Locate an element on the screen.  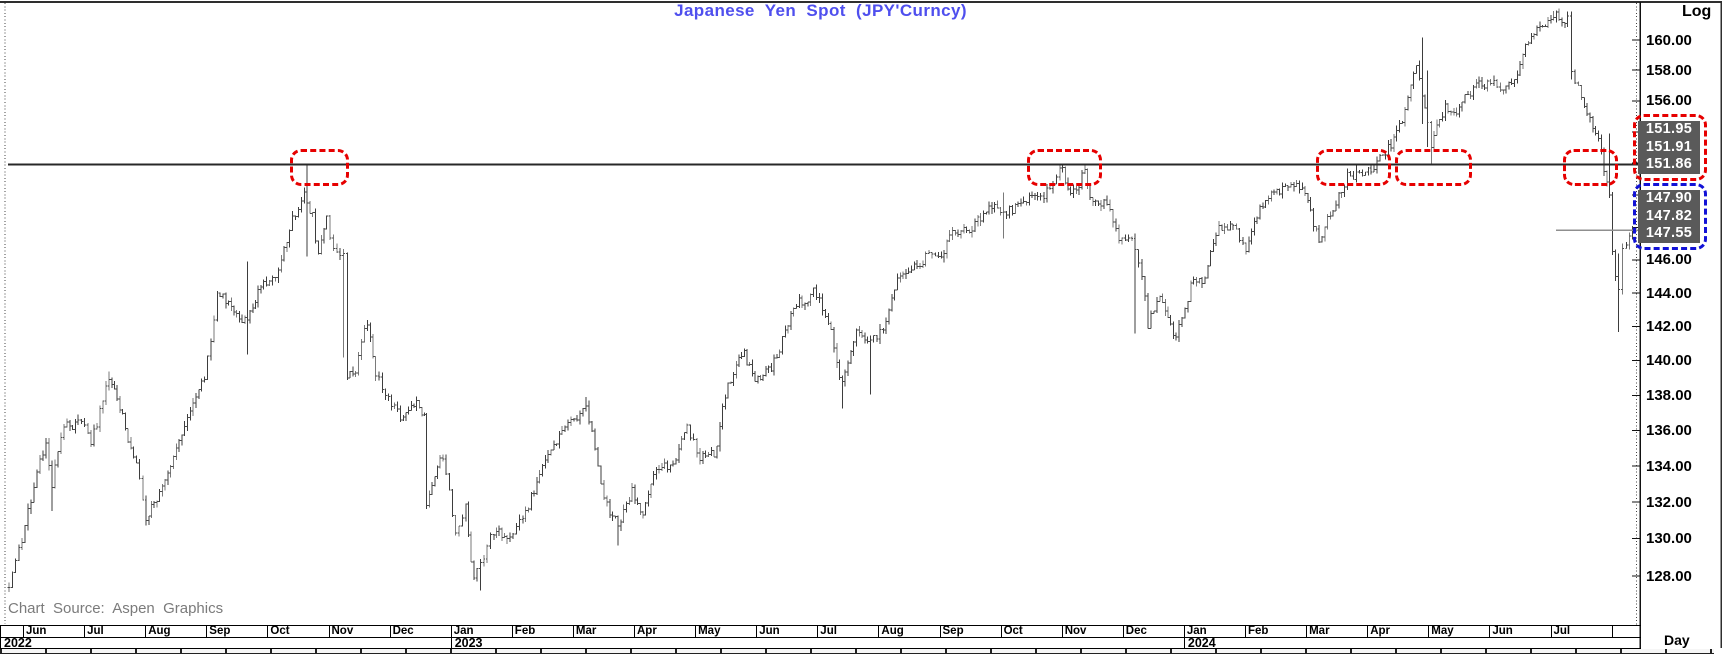
callout-price: 147.82 is located at coordinates (1669, 215).